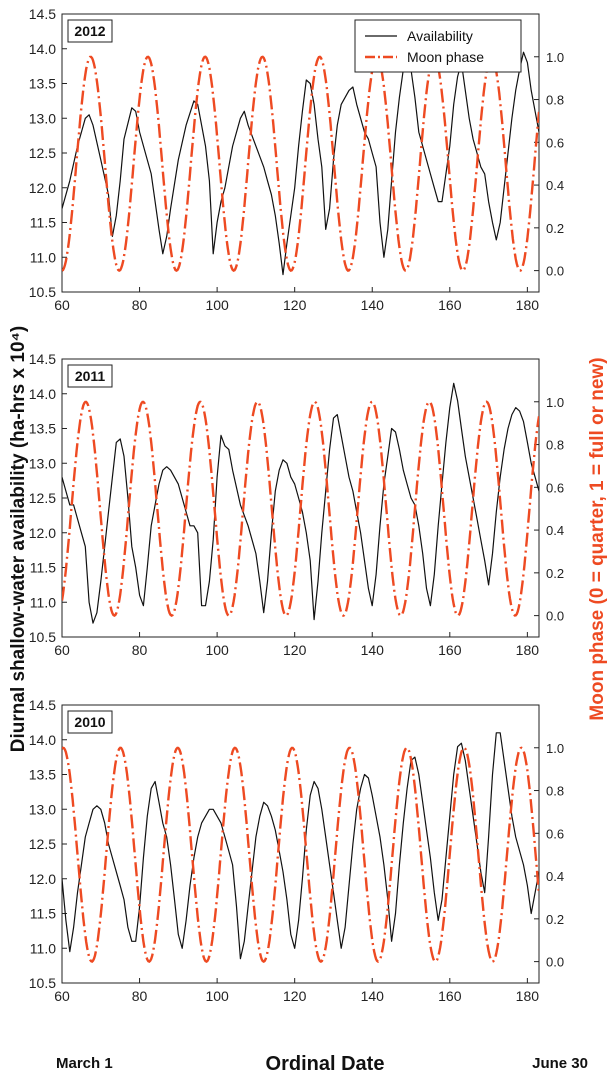 Image resolution: width=616 pixels, height=1078 pixels. Describe the element at coordinates (438, 46) in the screenshot. I see `legend-box` at that location.